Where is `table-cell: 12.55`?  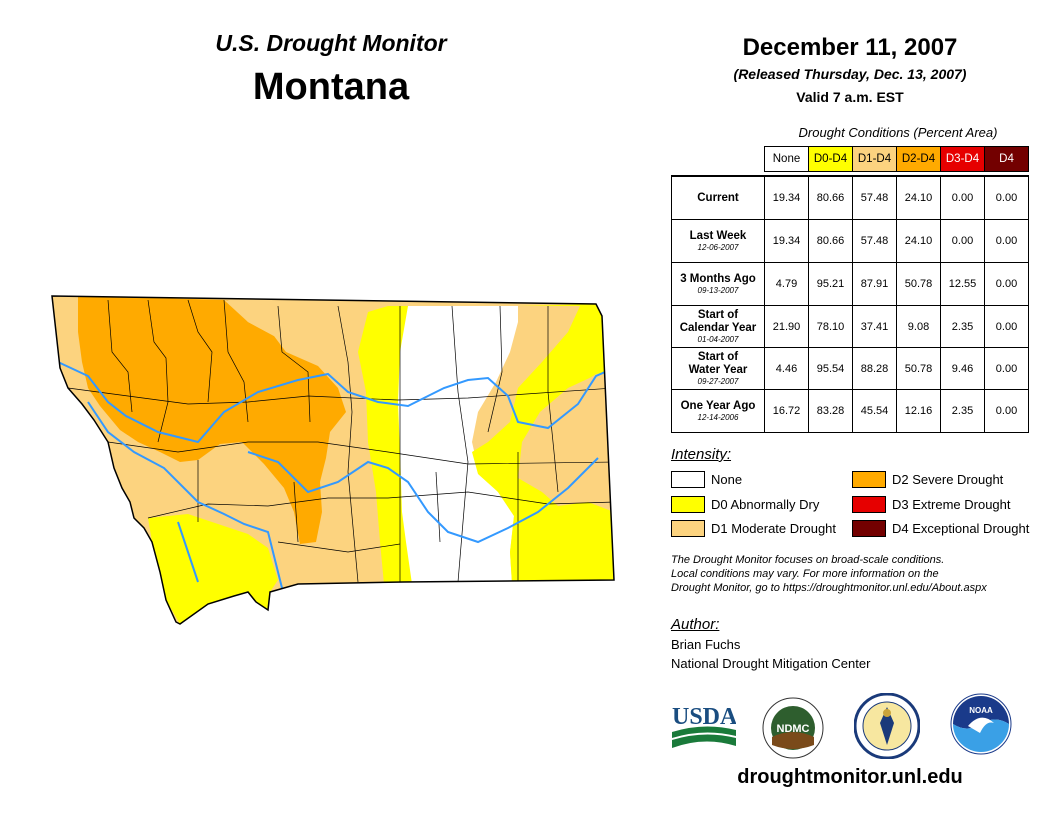 table-cell: 12.55 is located at coordinates (962, 284).